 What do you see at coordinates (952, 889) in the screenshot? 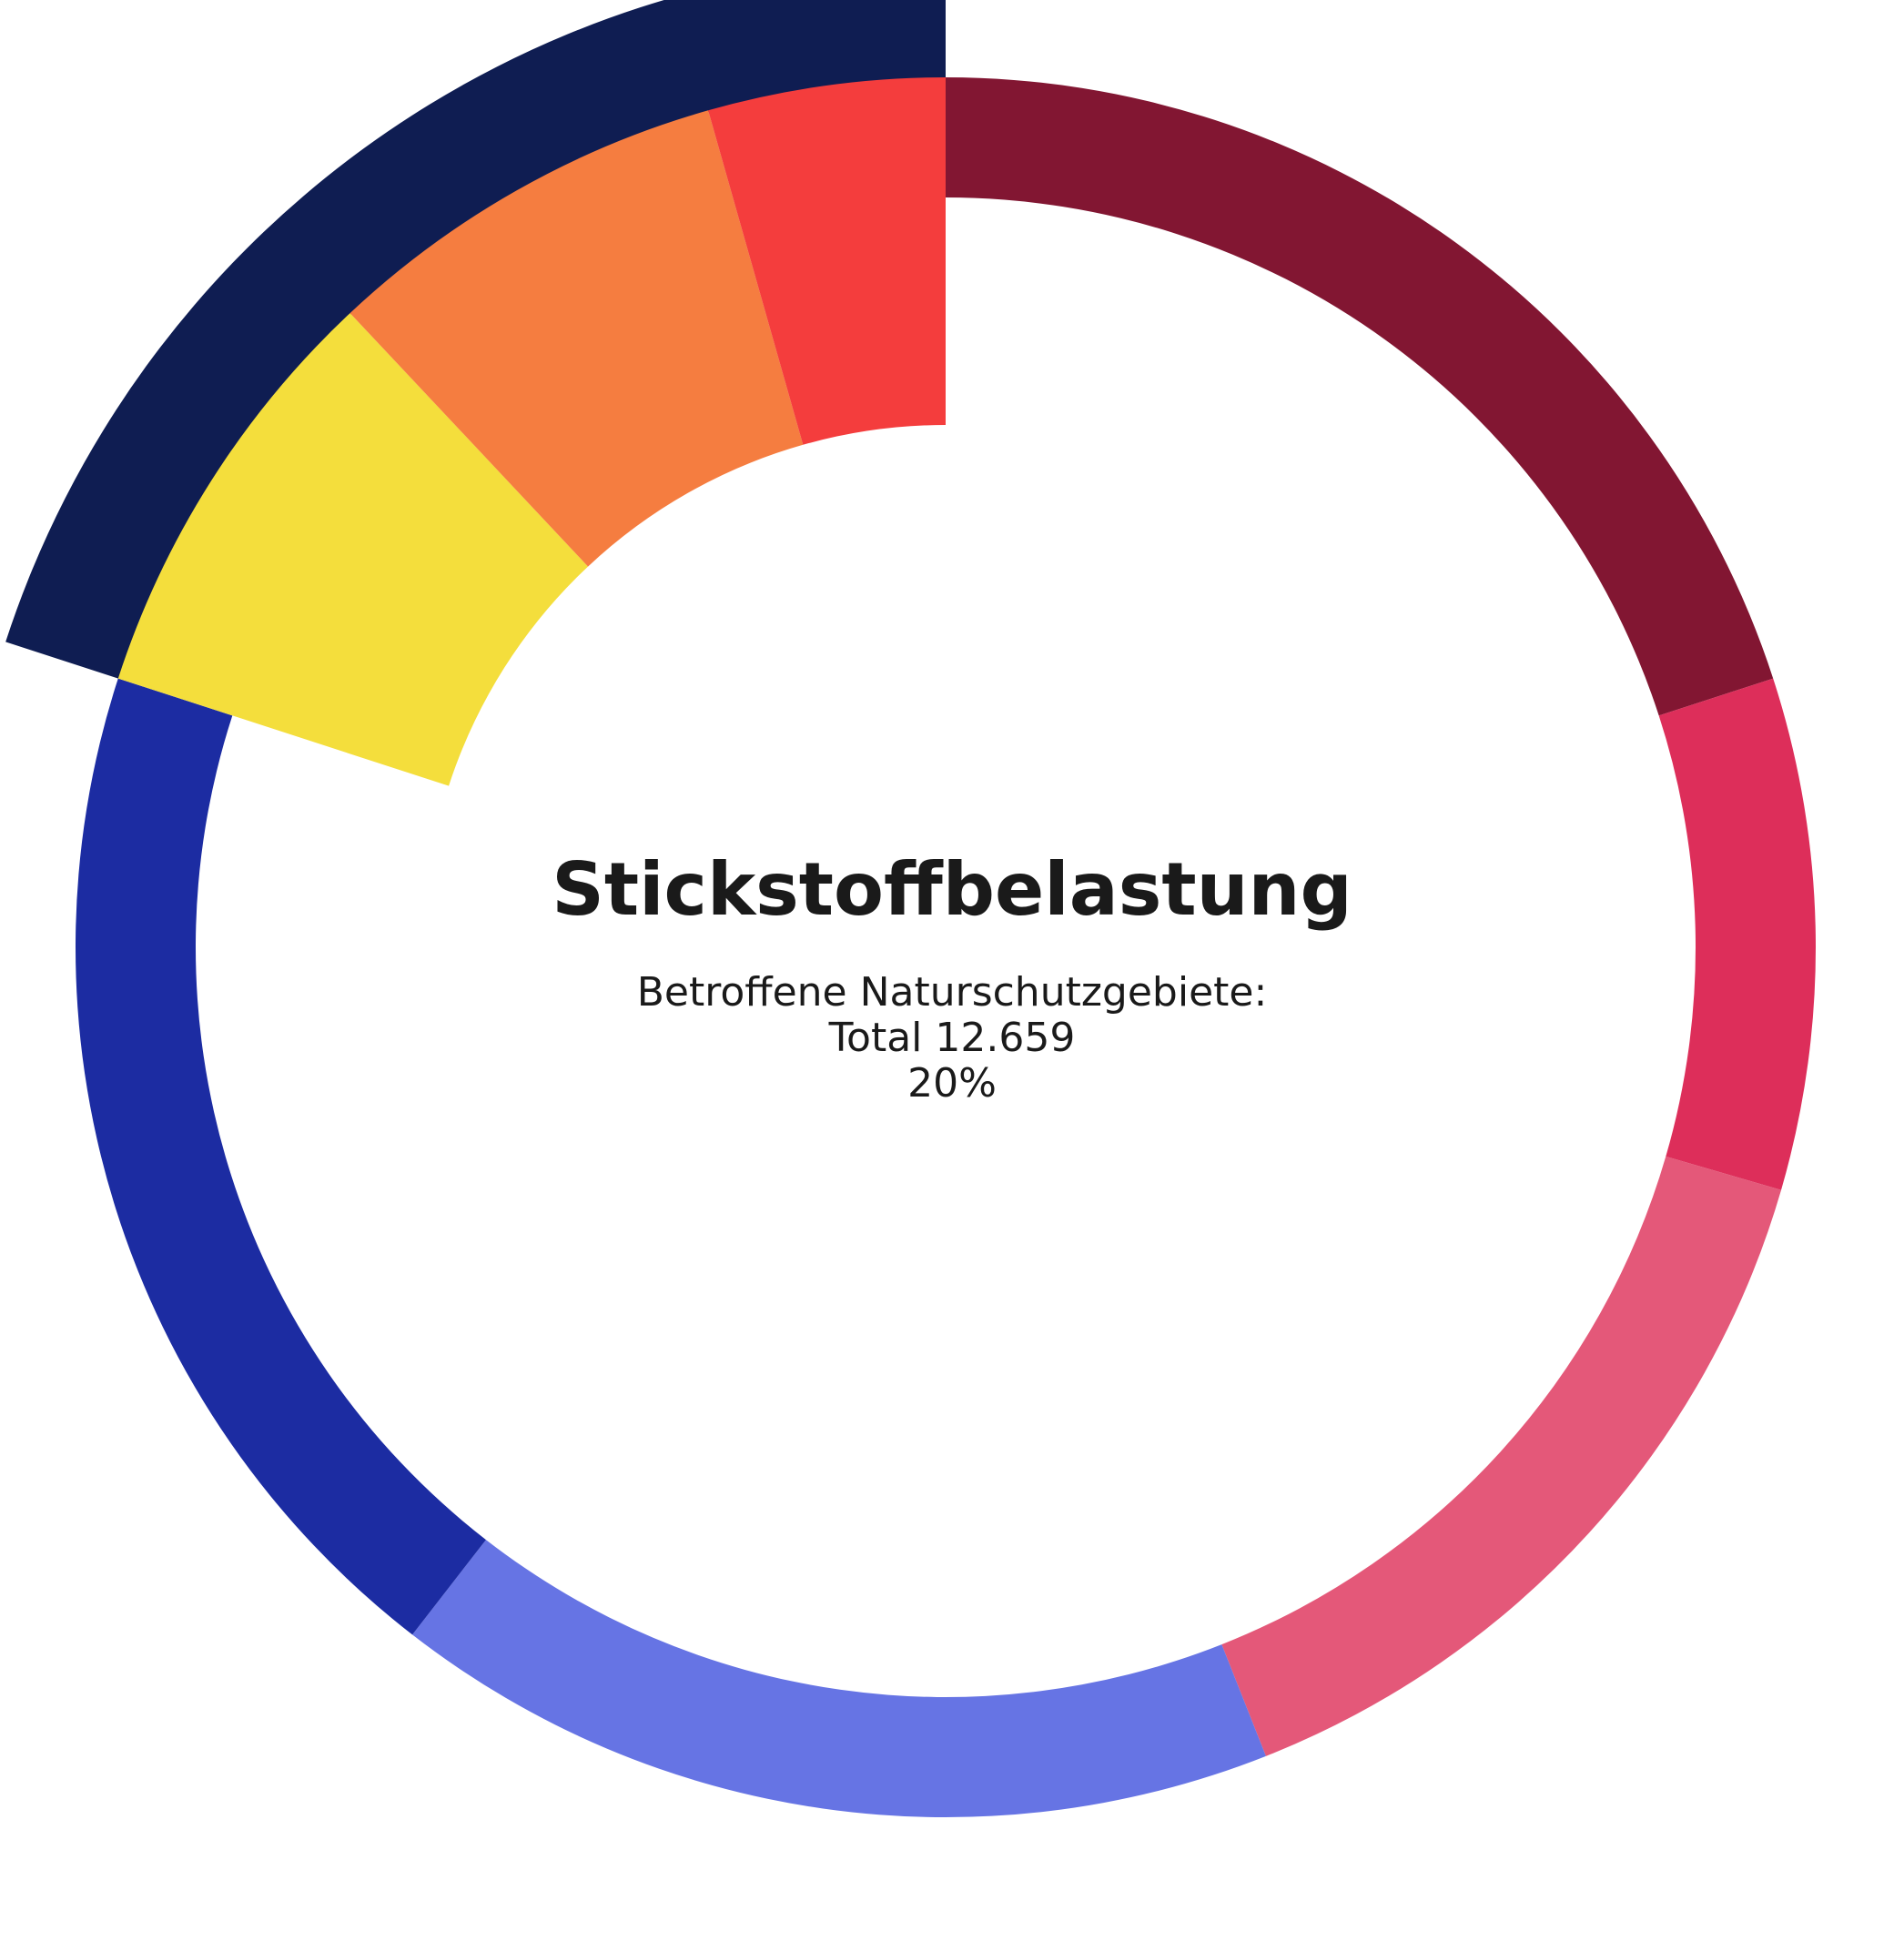
I see `chart-title: Stickstoffbelastung` at bounding box center [952, 889].